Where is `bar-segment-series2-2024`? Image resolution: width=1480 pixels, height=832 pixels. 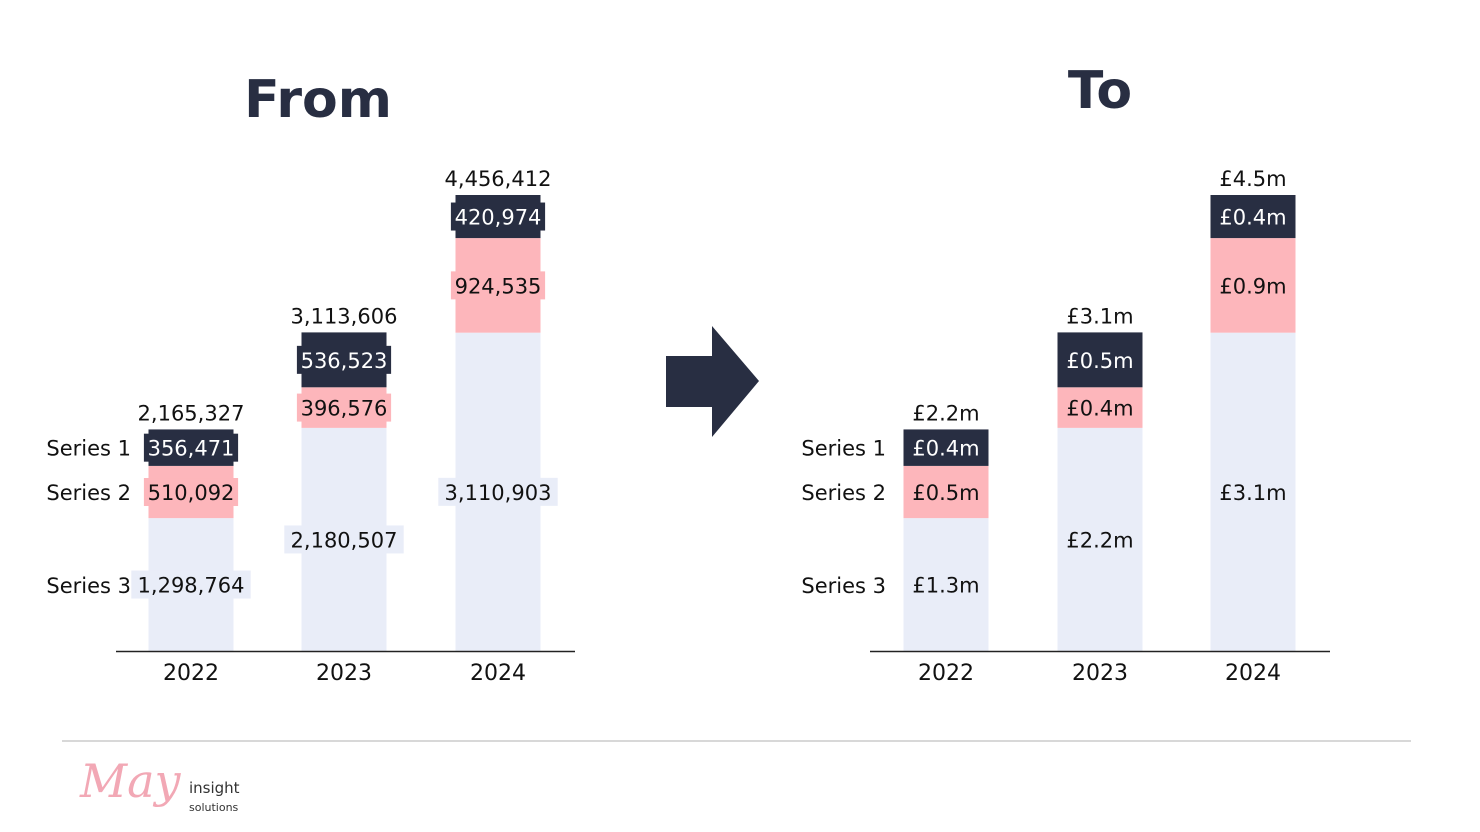 bar-segment-series2-2024 is located at coordinates (1253, 285).